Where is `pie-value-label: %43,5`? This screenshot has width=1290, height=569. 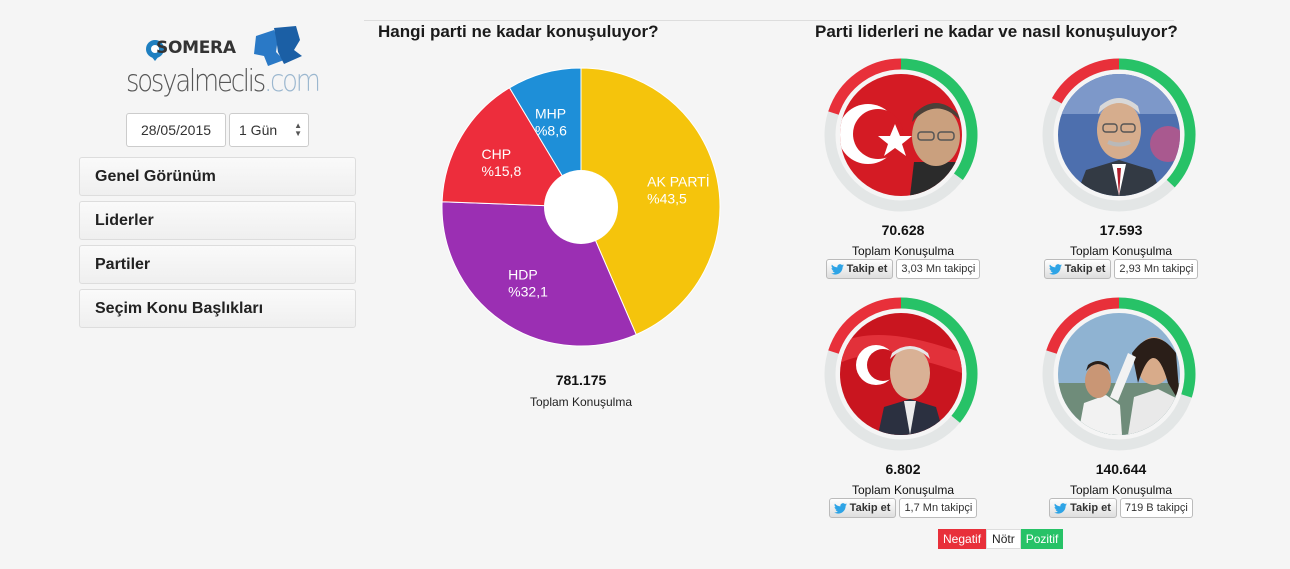
pie-value-label: %43,5 is located at coordinates (667, 199).